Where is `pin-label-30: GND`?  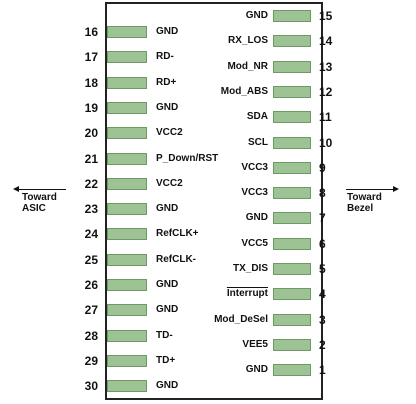 pin-label-30: GND is located at coordinates (167, 385).